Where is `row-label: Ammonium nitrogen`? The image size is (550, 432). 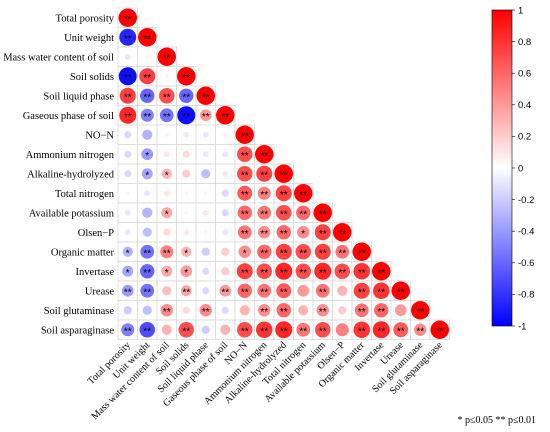
row-label: Ammonium nitrogen is located at coordinates (70, 155).